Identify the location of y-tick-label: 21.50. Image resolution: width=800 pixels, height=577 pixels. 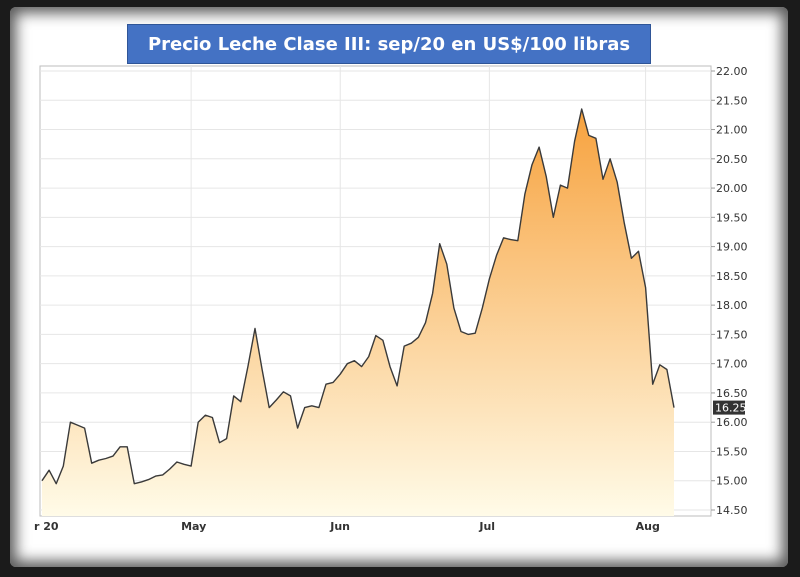
(732, 100).